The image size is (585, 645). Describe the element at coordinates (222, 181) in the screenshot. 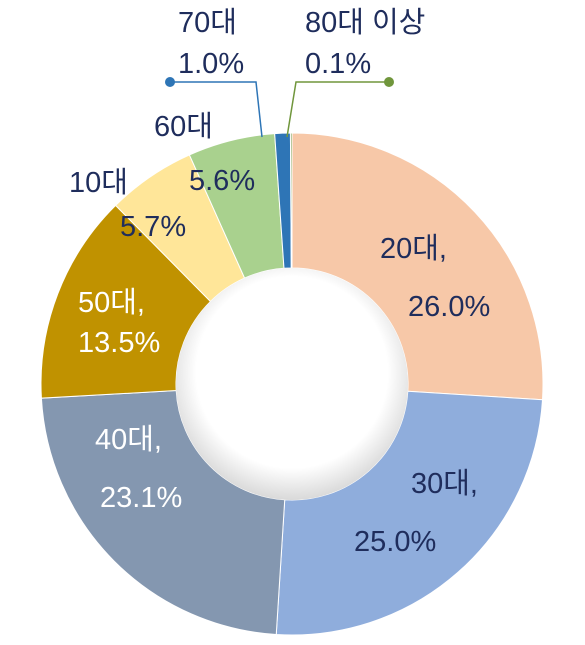

I see `label-60-value: 5.6%` at that location.